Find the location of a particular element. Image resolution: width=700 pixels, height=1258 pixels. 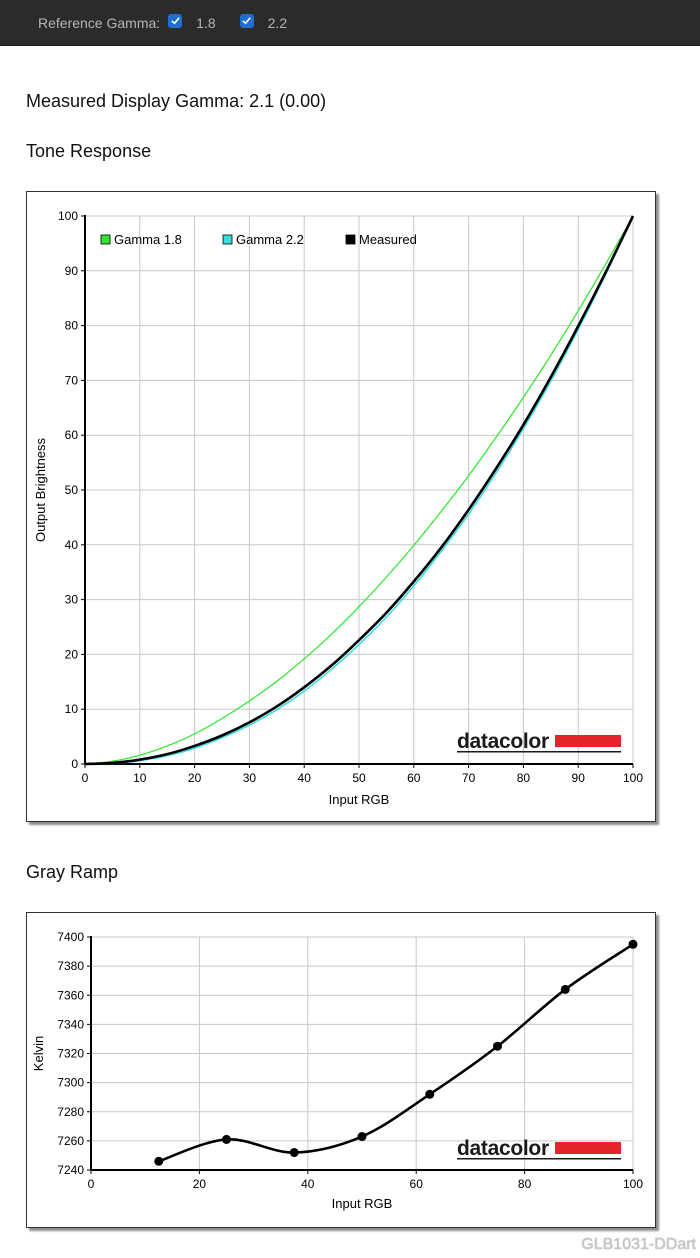

y-tick-label: 7360 is located at coordinates (70, 995).